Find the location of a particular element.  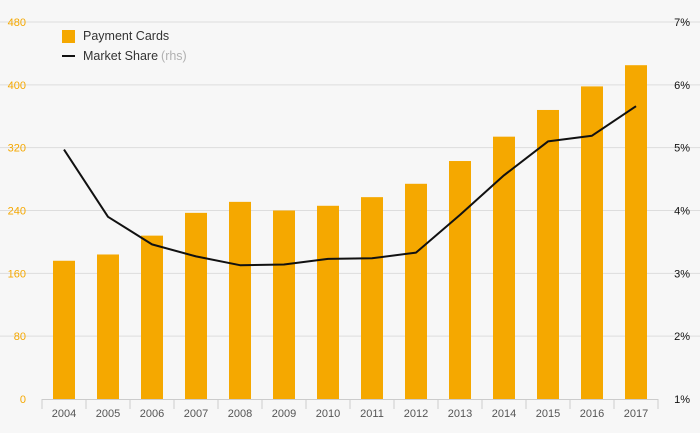

legend-item-payment-cards: Payment Cards is located at coordinates (124, 36).